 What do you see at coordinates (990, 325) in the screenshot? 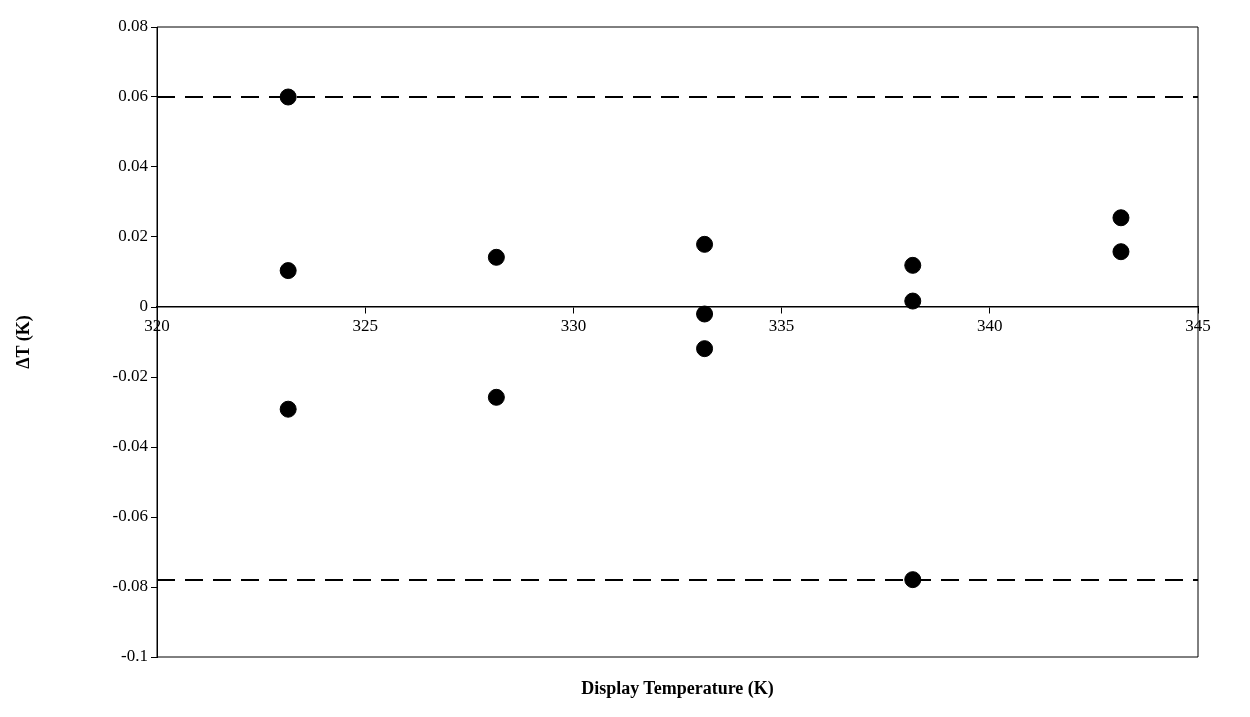
I see `x-tick-label: 340` at bounding box center [990, 325].